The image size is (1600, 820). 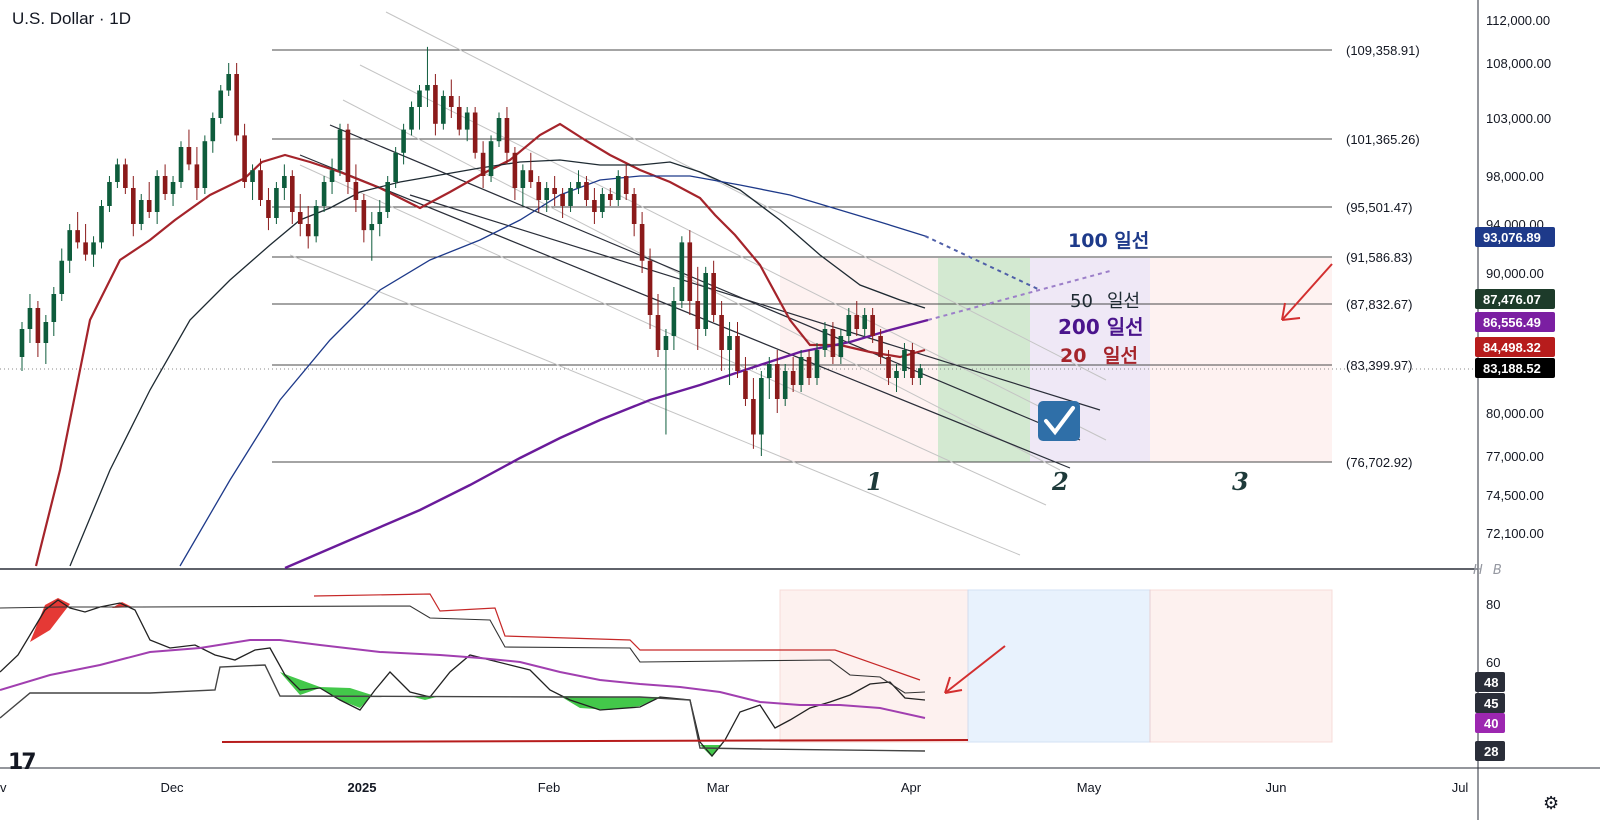 What do you see at coordinates (982, 263) in the screenshot?
I see `ma-100-projection` at bounding box center [982, 263].